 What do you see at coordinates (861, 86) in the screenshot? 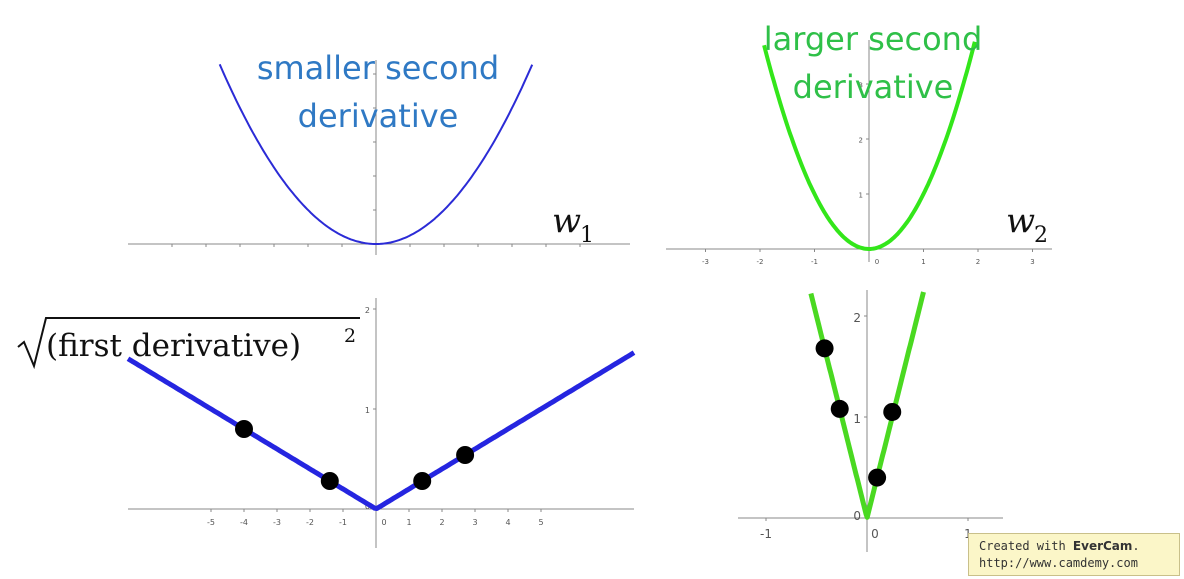
I see `y-tick-label: 3` at bounding box center [861, 86].